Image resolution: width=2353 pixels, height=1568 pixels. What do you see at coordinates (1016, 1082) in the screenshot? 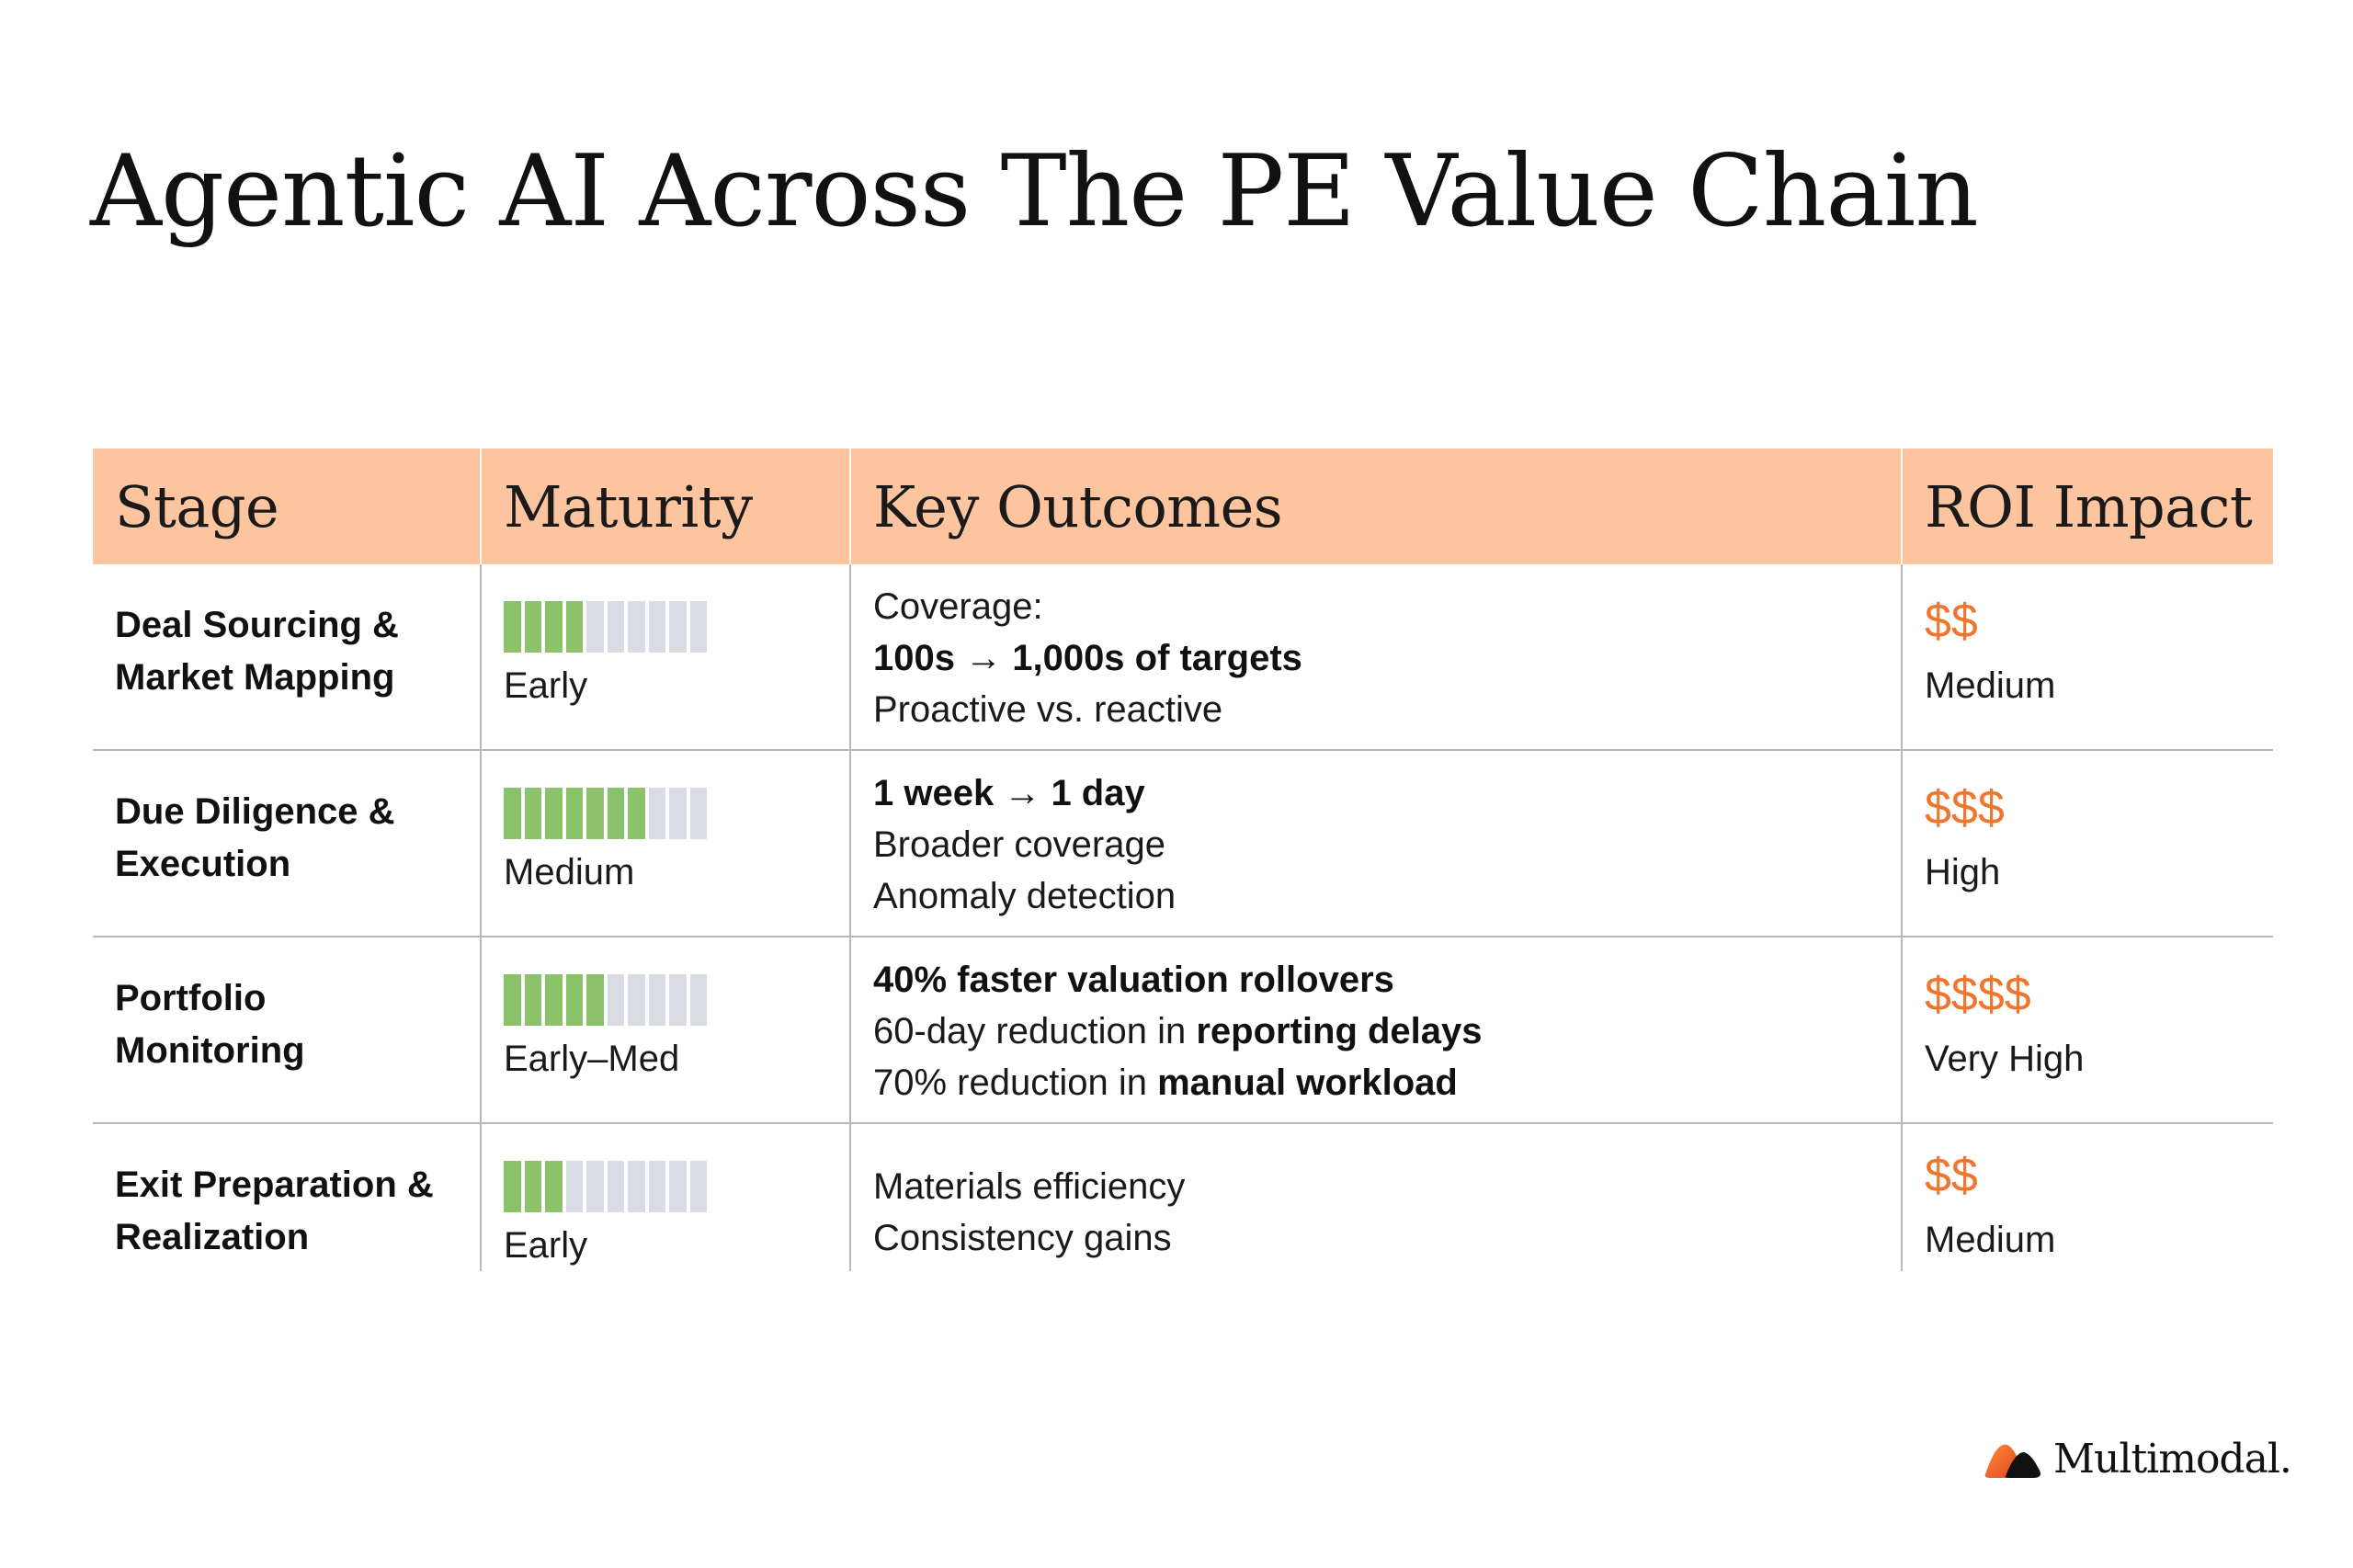
I see `outcome-text: 70% reduction in` at bounding box center [1016, 1082].